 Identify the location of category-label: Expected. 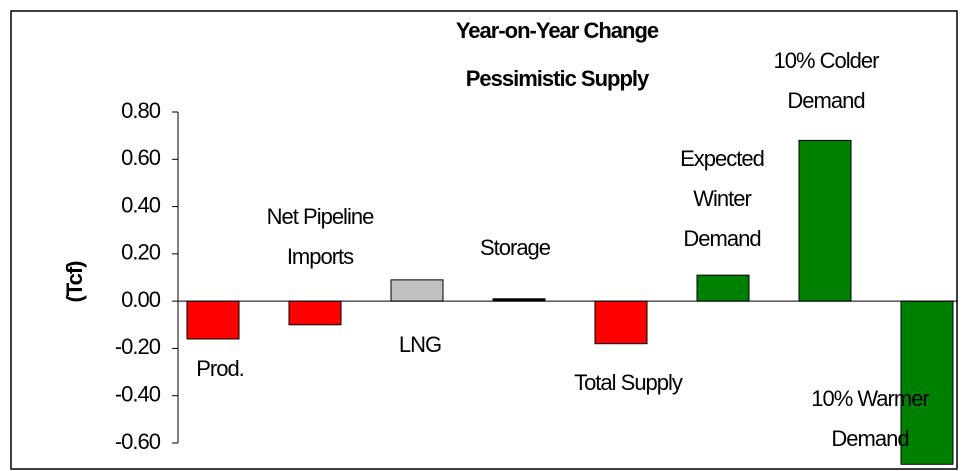
(722, 158).